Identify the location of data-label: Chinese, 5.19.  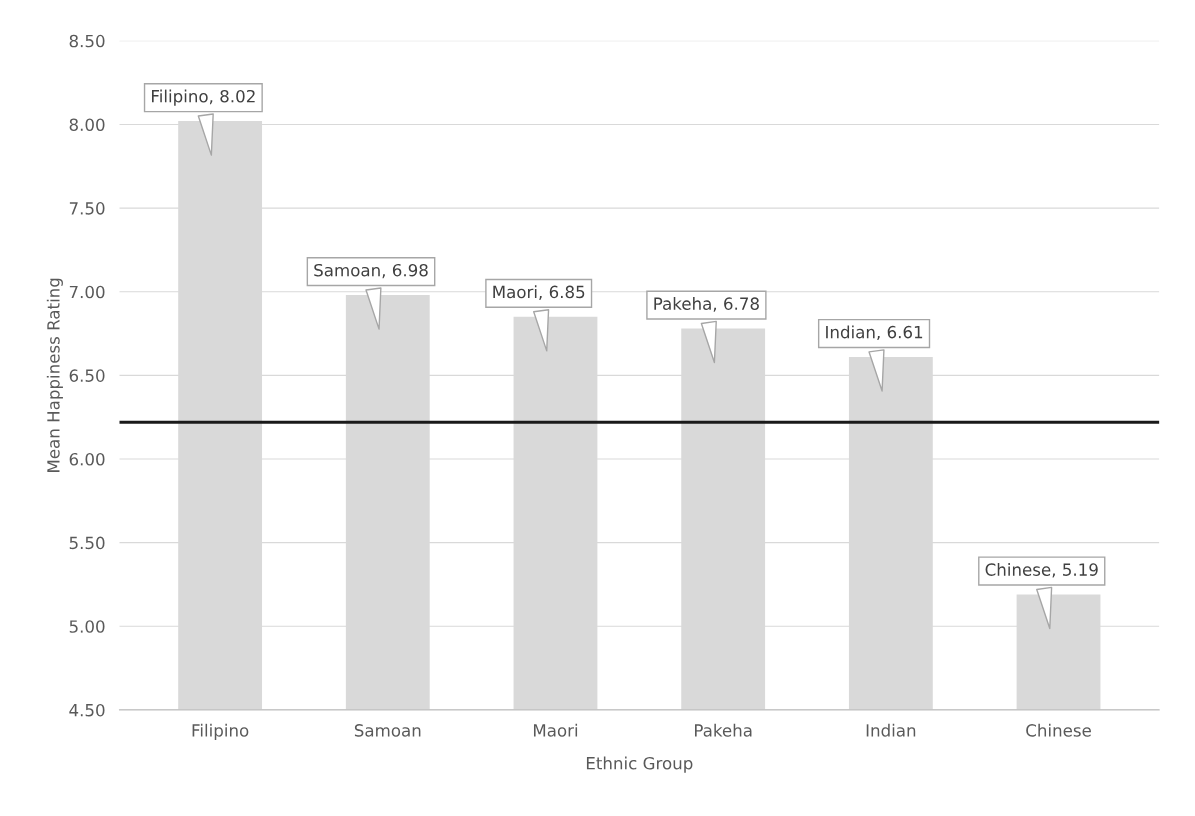
(1041, 570).